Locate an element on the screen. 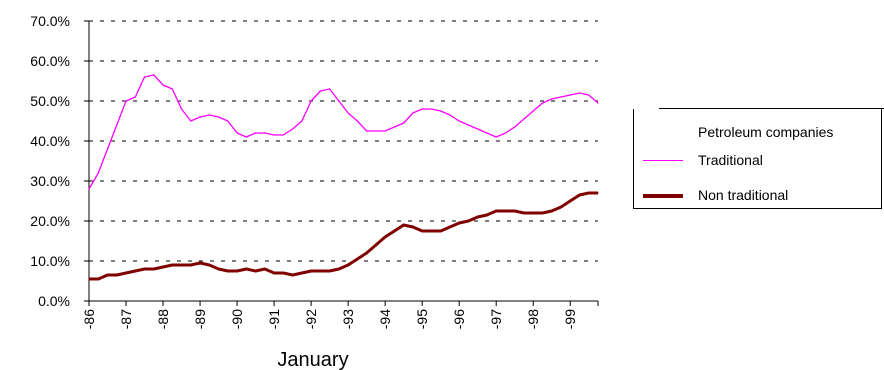  y-tick-label: 70.0% is located at coordinates (50, 21).